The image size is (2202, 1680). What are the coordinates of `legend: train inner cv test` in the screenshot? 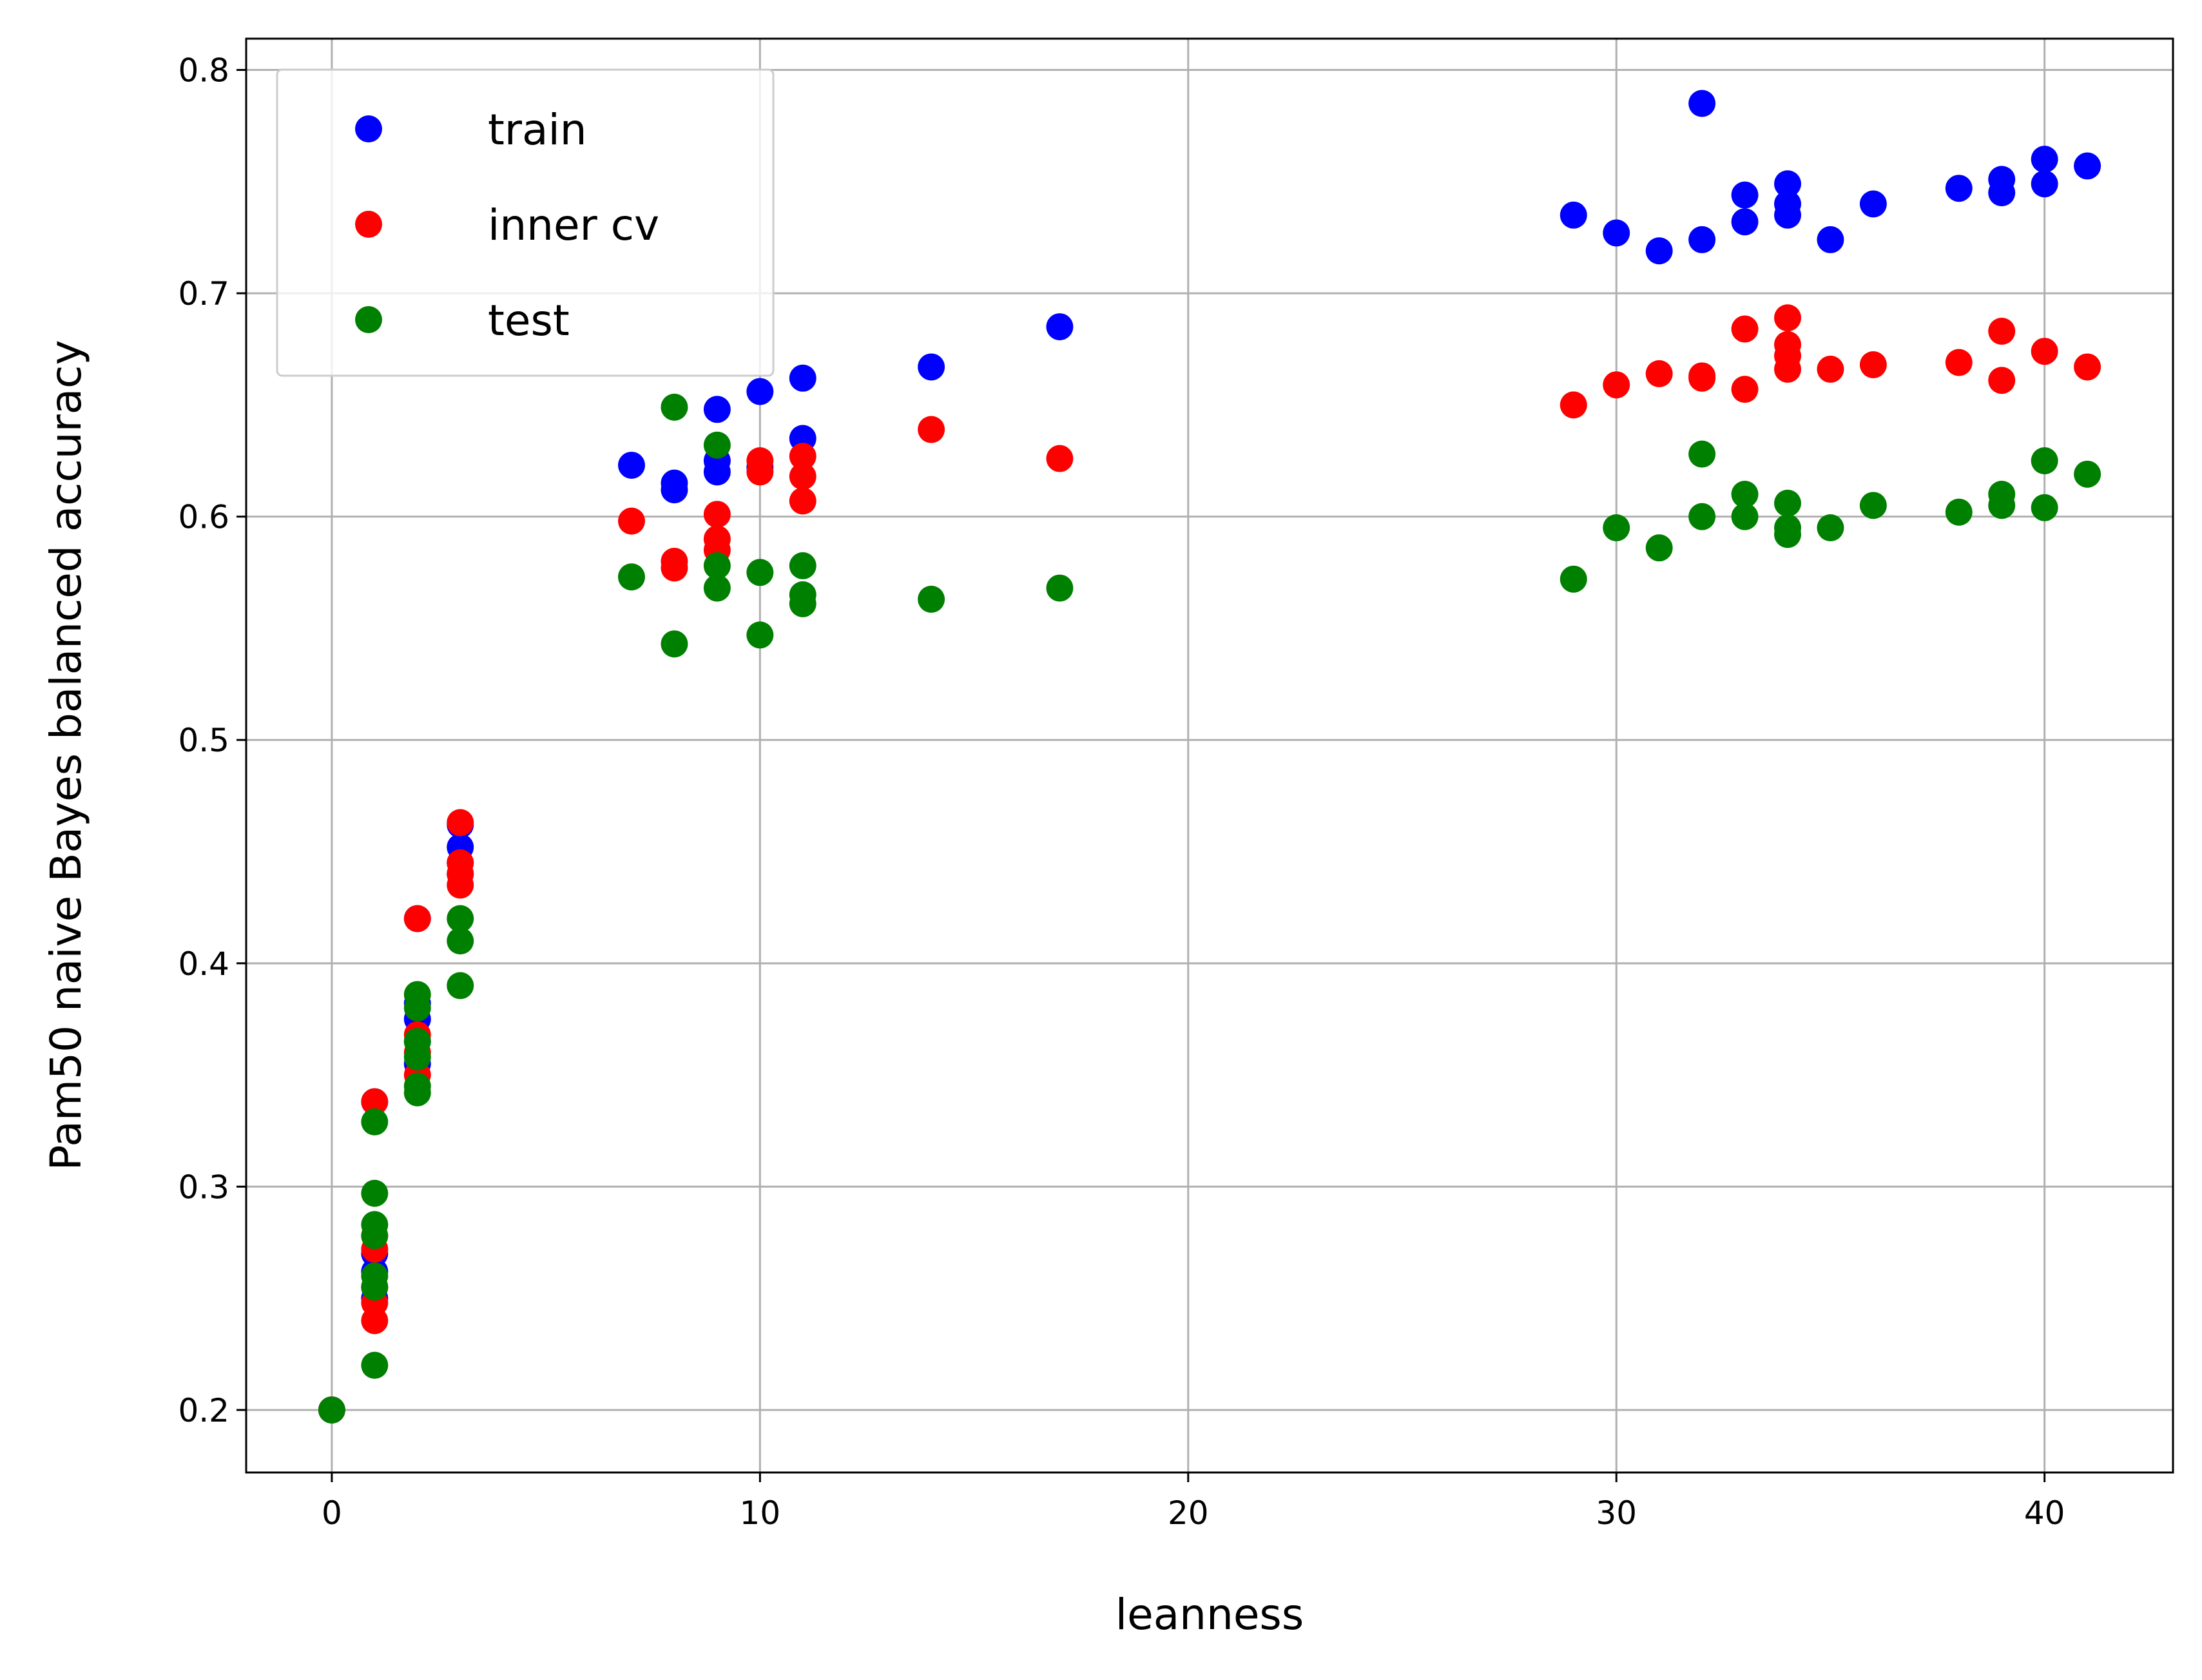 It's located at (525, 223).